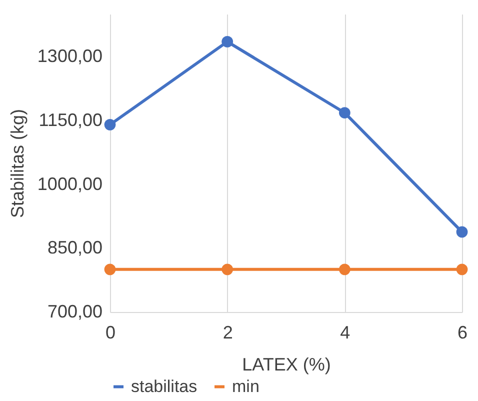 The height and width of the screenshot is (401, 478). What do you see at coordinates (462, 332) in the screenshot?
I see `x-tick-label: 6` at bounding box center [462, 332].